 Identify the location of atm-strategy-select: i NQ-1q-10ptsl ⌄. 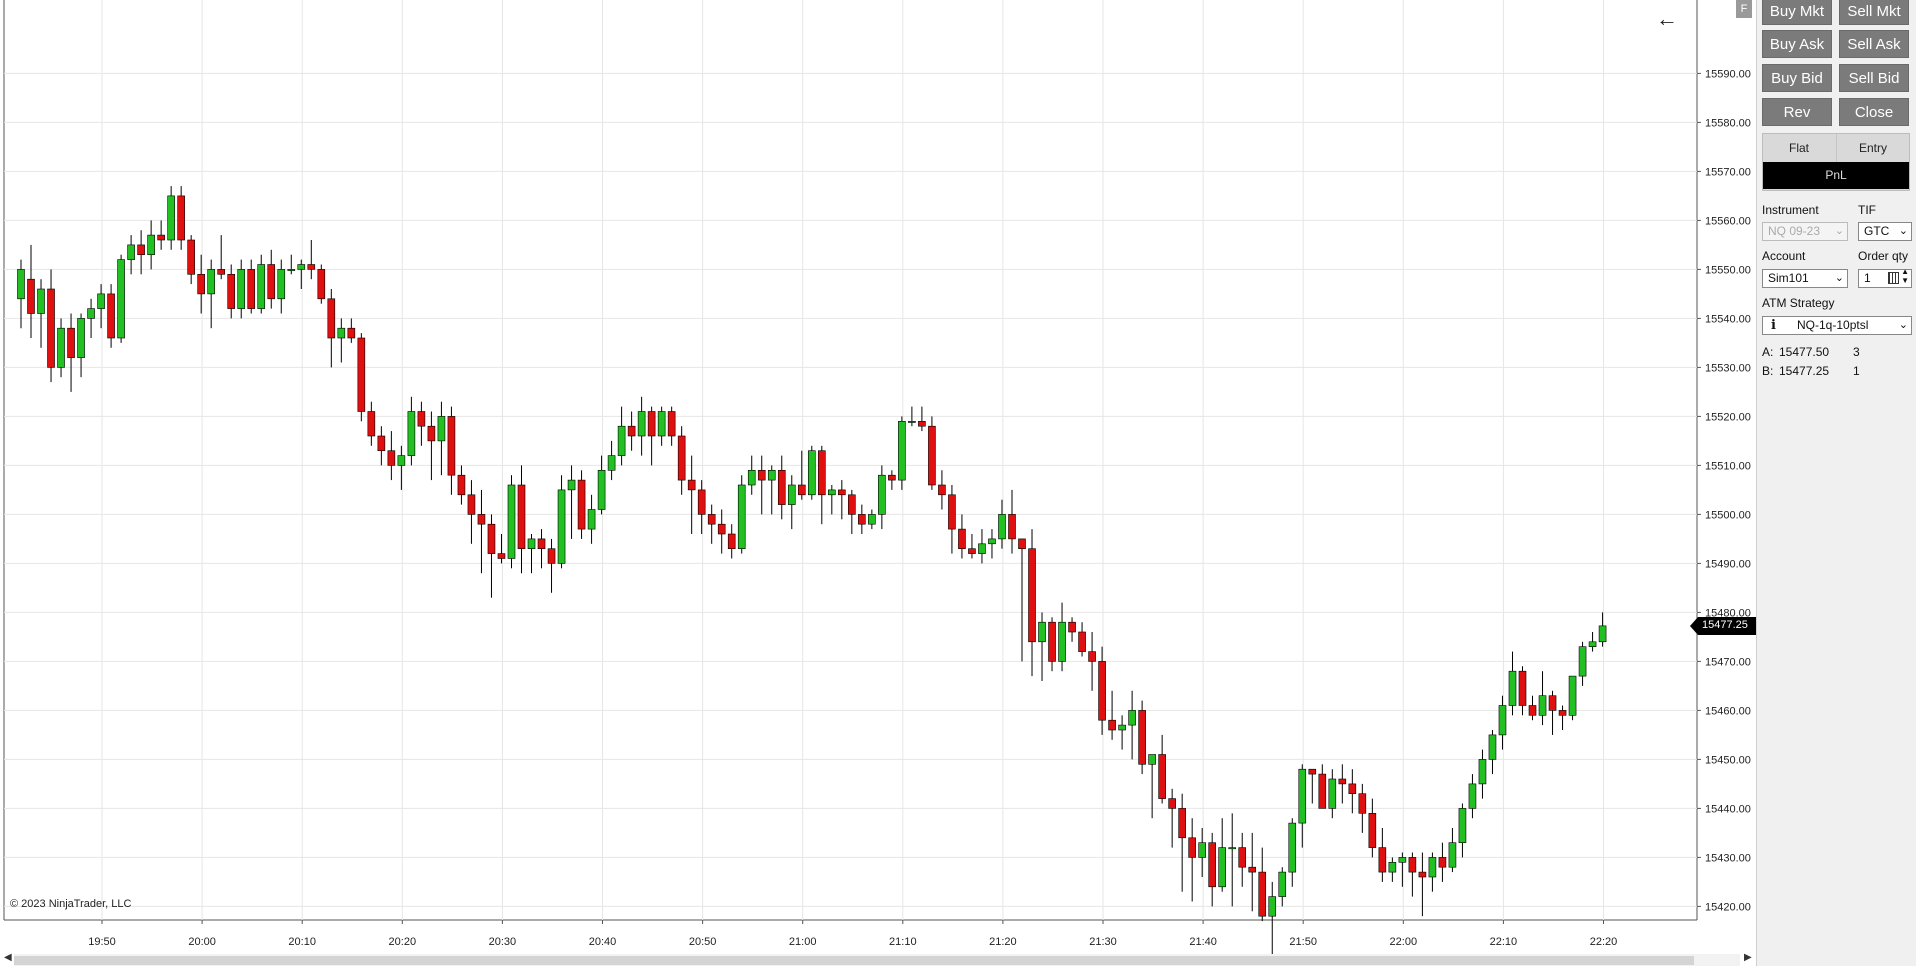
(1837, 325).